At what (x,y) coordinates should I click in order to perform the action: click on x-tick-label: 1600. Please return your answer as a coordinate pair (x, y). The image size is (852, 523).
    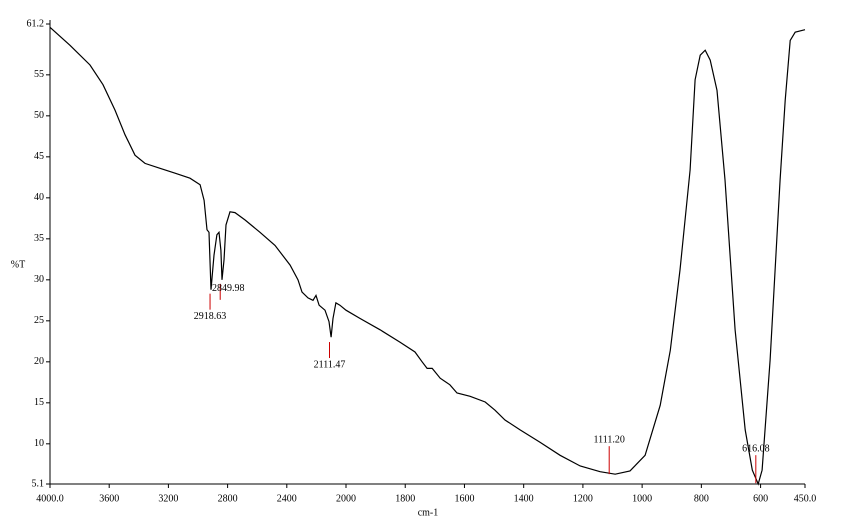
    Looking at the image, I should click on (464, 498).